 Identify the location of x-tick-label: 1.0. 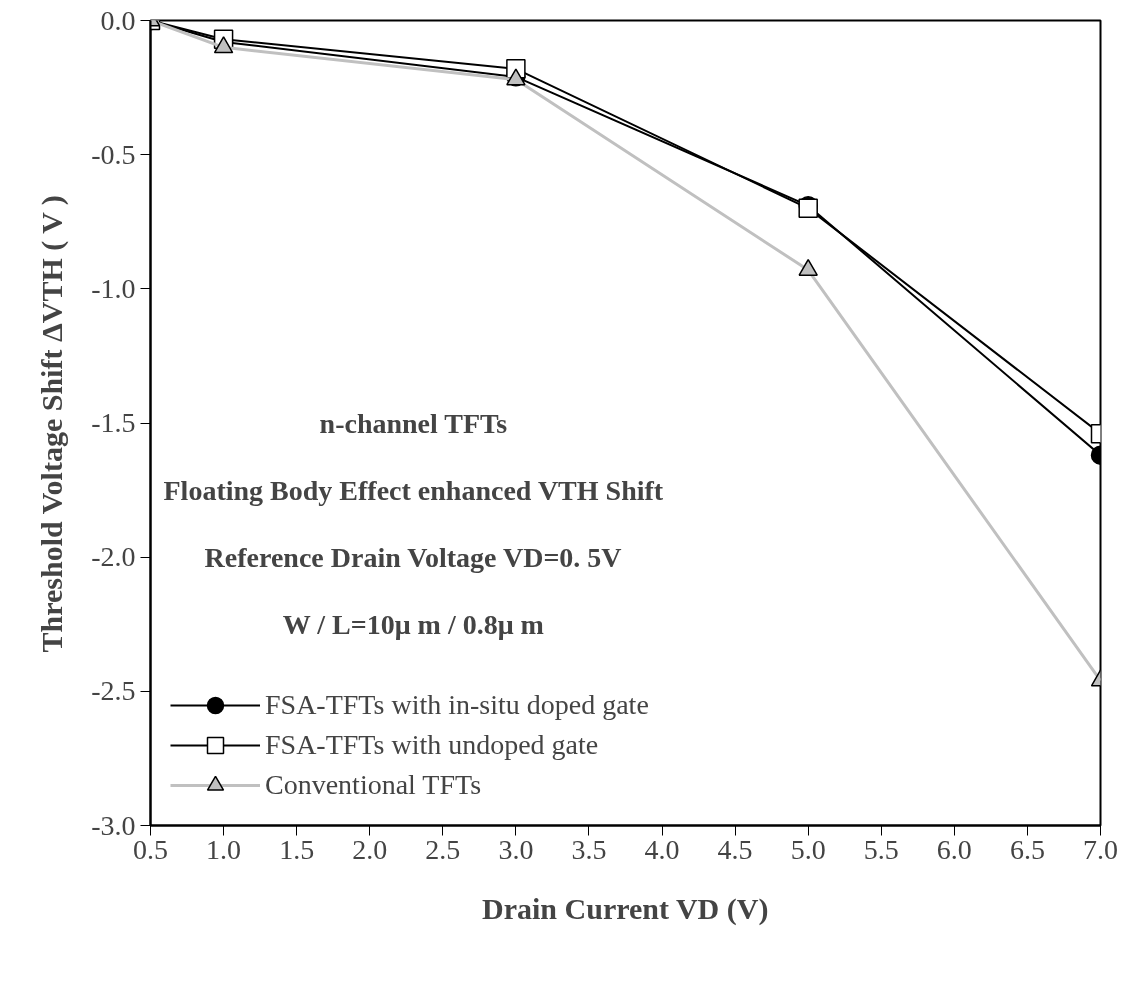
(224, 849).